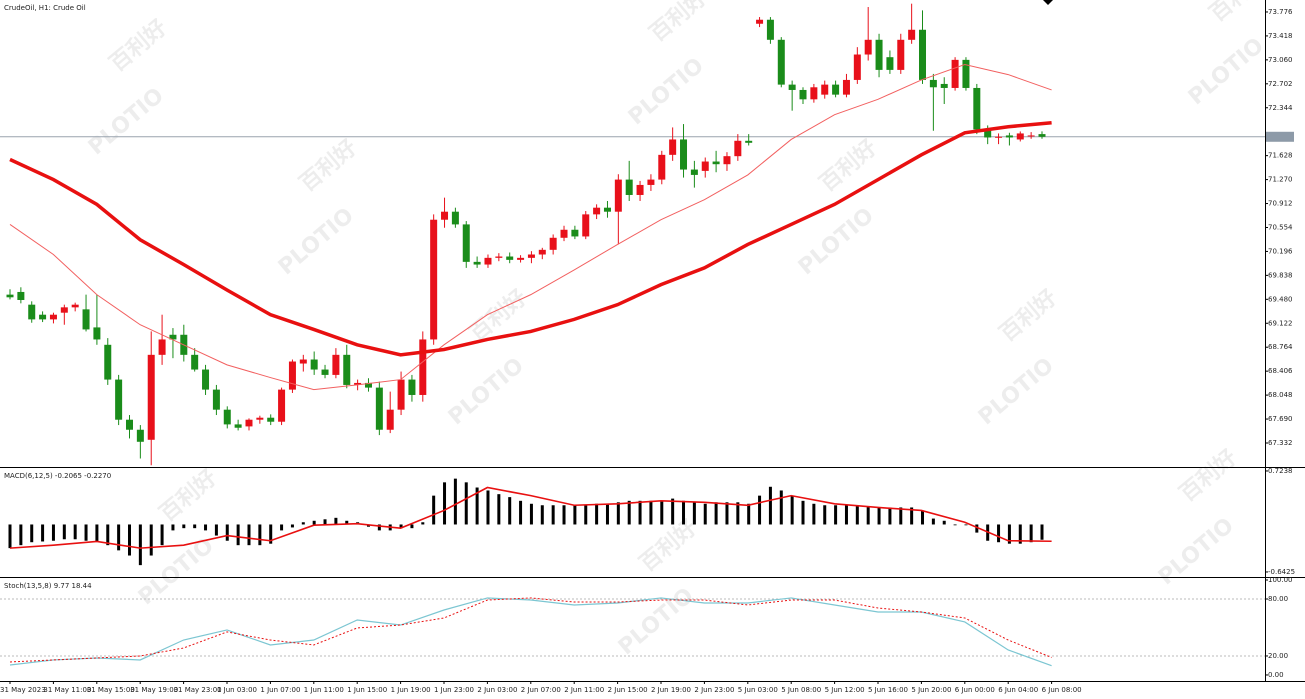  What do you see at coordinates (1278, 656) in the screenshot?
I see `y-tick-label: 20.00` at bounding box center [1278, 656].